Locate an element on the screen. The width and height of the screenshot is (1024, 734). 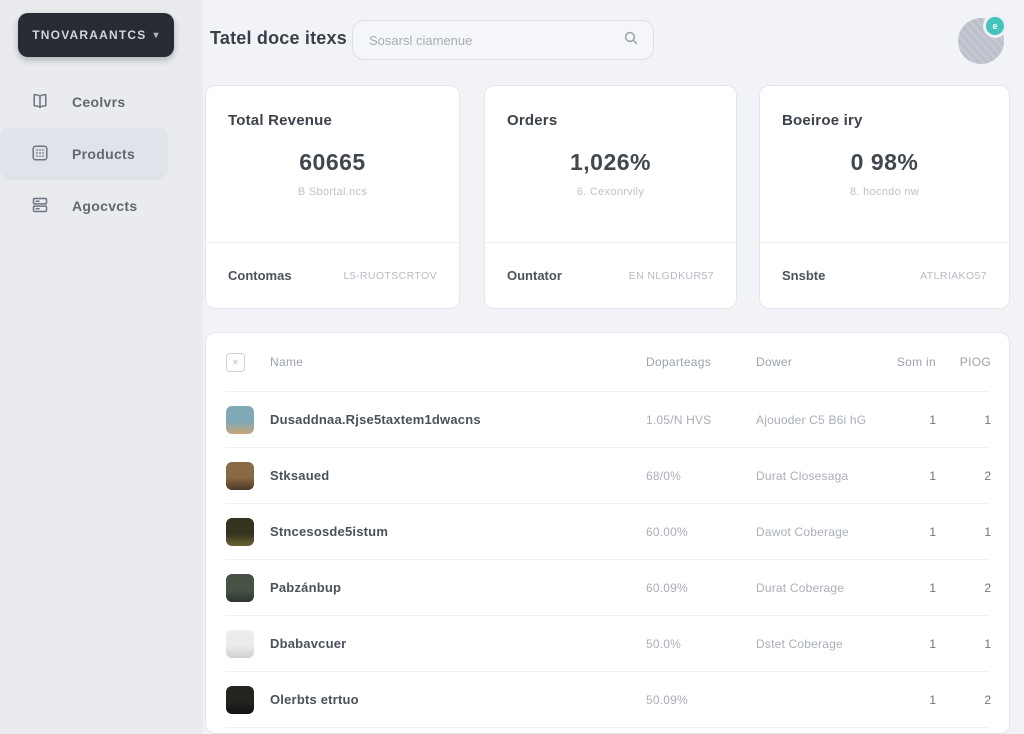
product-name: Dbabavcuer is located at coordinates (308, 643).